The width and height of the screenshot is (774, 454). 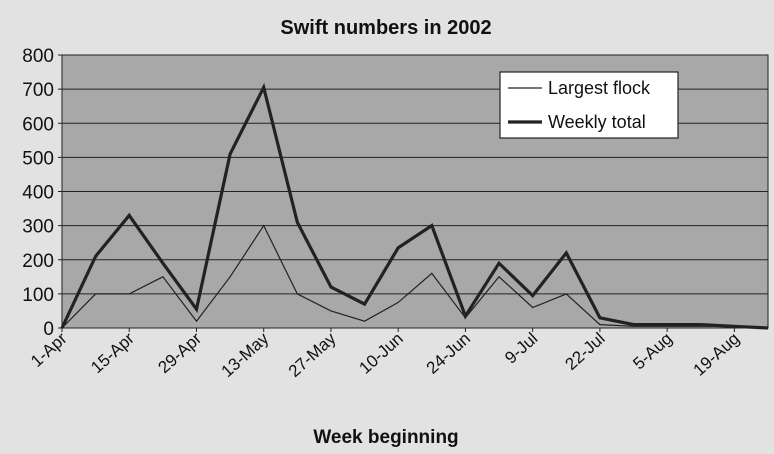 What do you see at coordinates (584, 351) in the screenshot?
I see `x-tick-label-22-Jul: 22-Jul` at bounding box center [584, 351].